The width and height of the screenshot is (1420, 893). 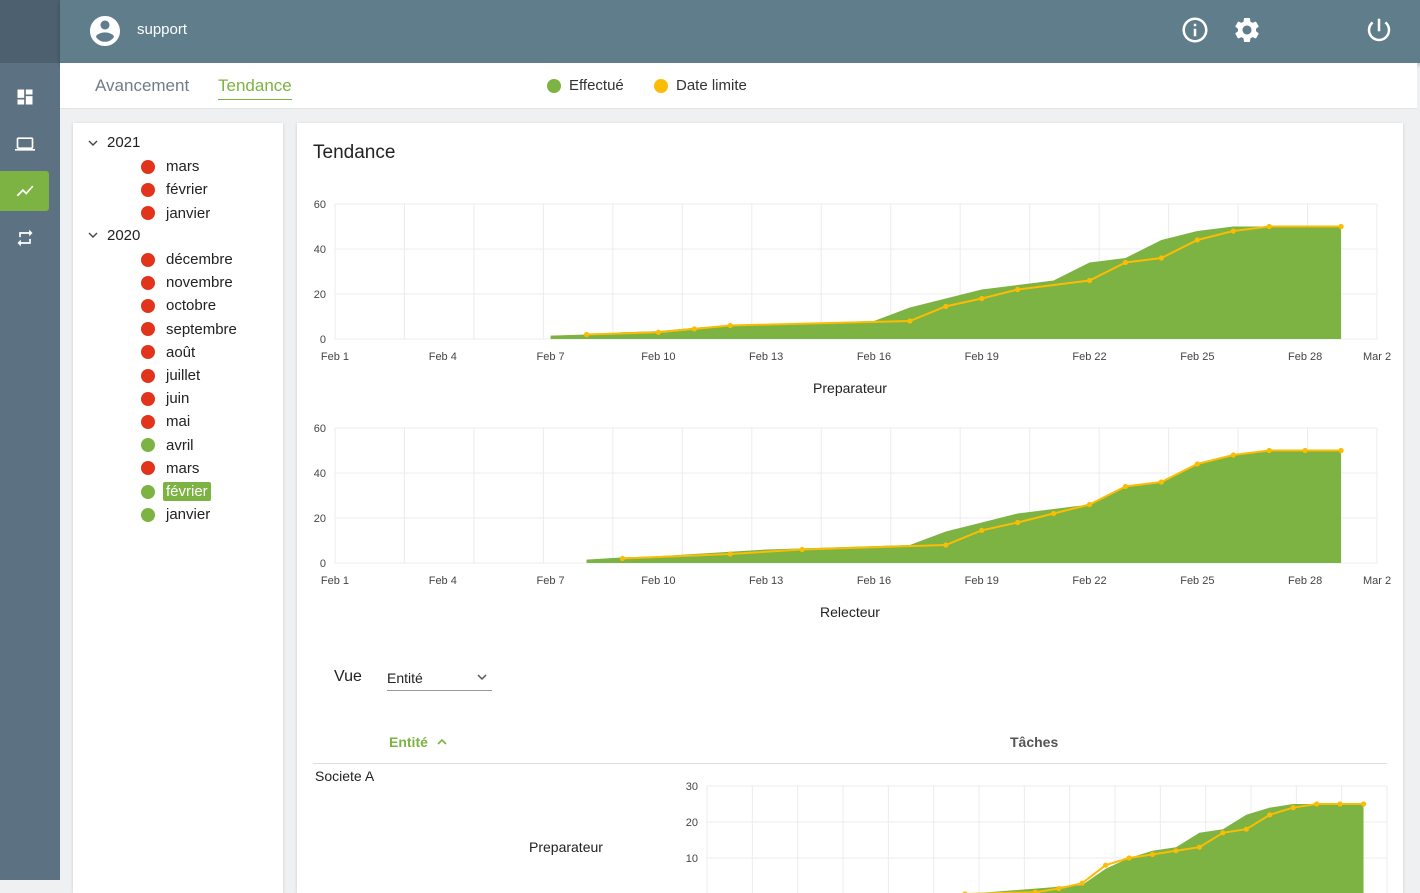 What do you see at coordinates (766, 356) in the screenshot?
I see `x-tick-label: Feb 13` at bounding box center [766, 356].